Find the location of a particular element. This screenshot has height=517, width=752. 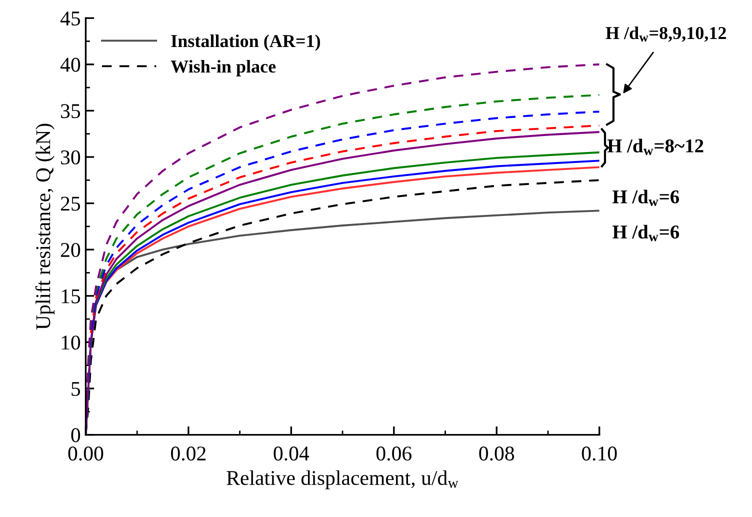

y-axis-title: Uplift resistance, Q (kN) is located at coordinates (44, 227).